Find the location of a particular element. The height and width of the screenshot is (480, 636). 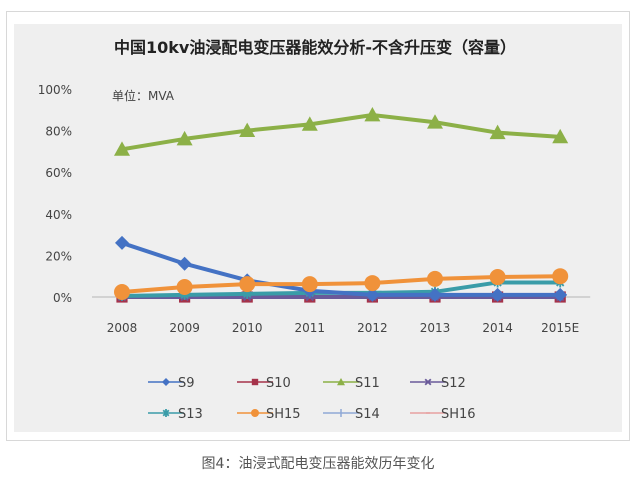

y-tick-label: 100% is located at coordinates (55, 90).